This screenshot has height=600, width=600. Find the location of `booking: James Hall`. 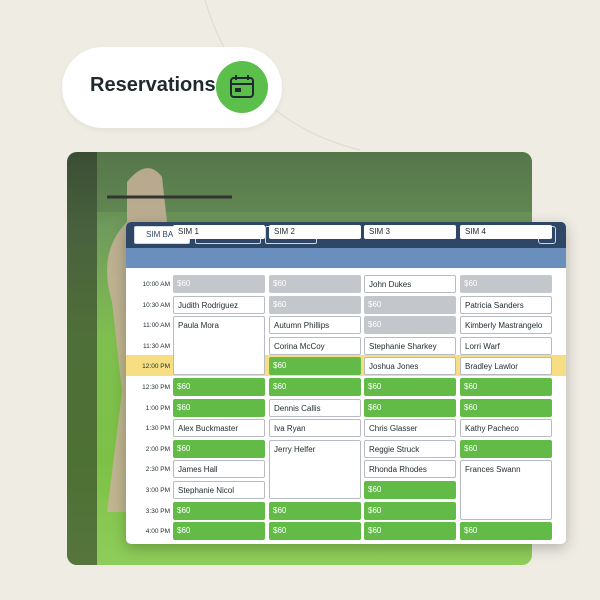

booking: James Hall is located at coordinates (219, 469).